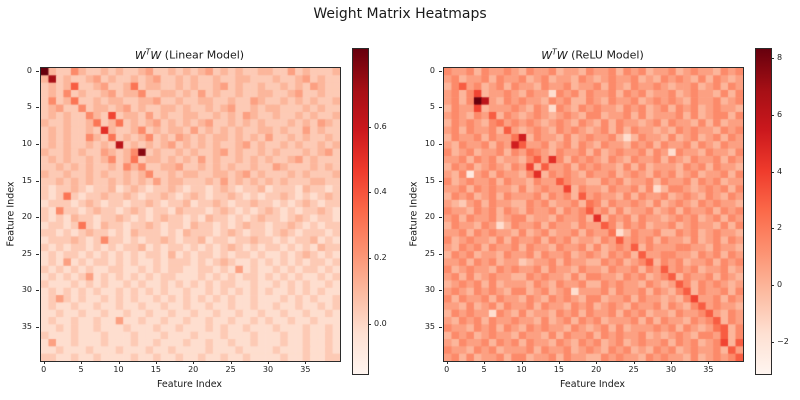 The width and height of the screenshot is (800, 400). What do you see at coordinates (780, 228) in the screenshot?
I see `colorbar-tick-label: 2` at bounding box center [780, 228].